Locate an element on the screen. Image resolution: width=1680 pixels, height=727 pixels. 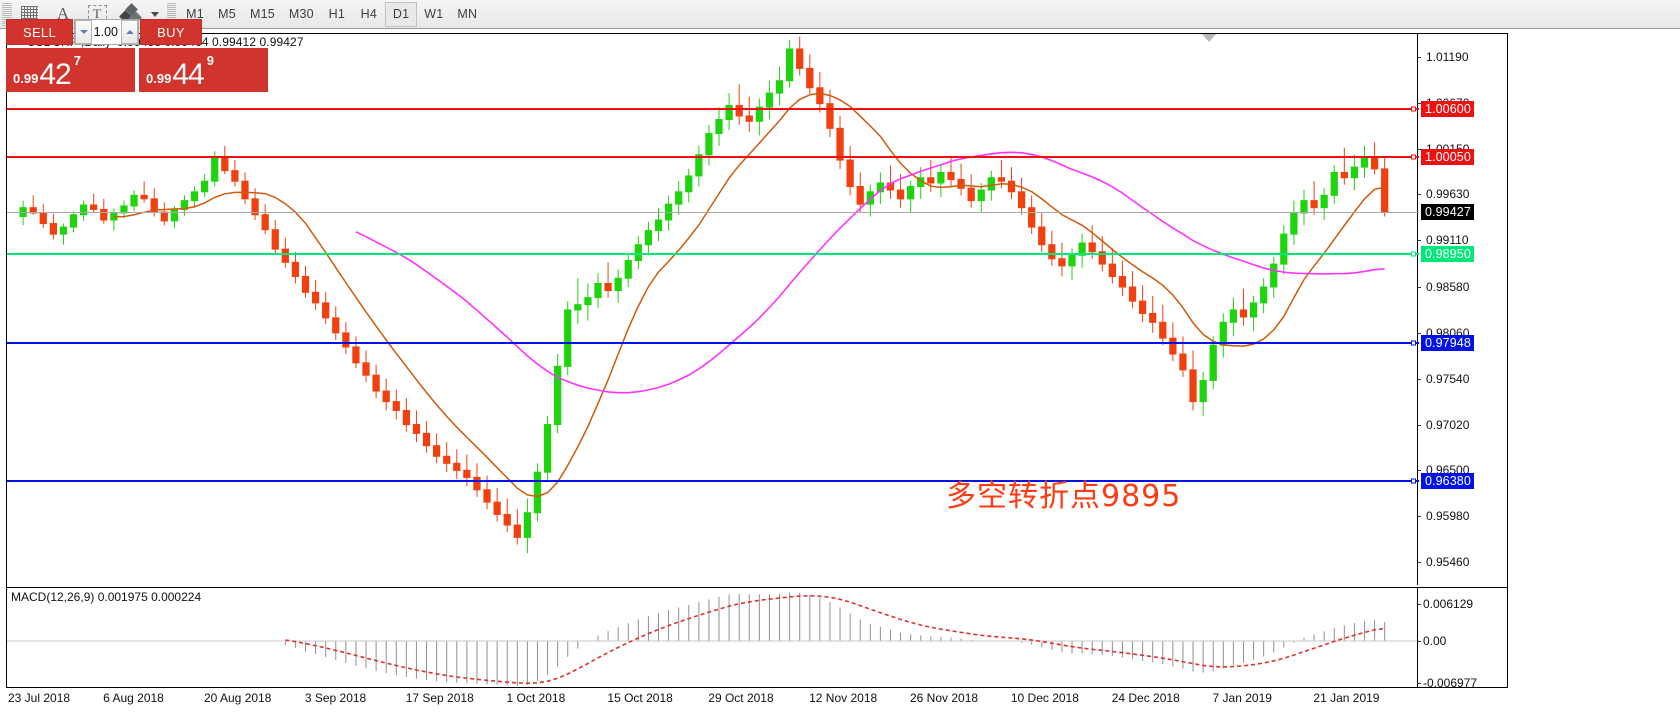
main-toolbar: F A T M1 M5 M15 M30 H1 H4 D1 W1 MN is located at coordinates (840, 14).